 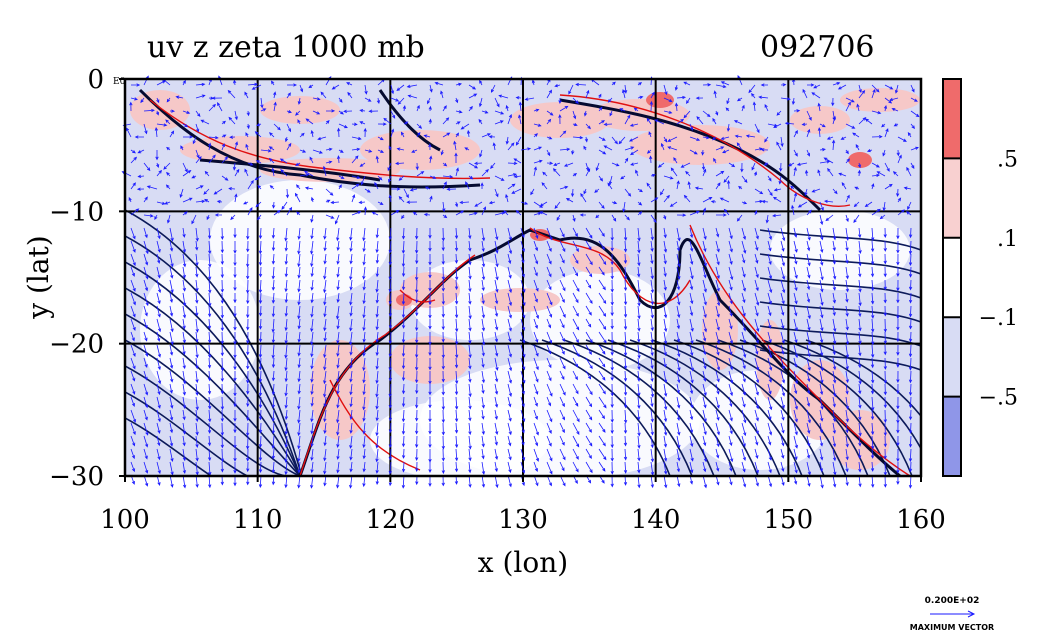 What do you see at coordinates (391, 520) in the screenshot?
I see `x-tick-label-120: 120` at bounding box center [391, 520].